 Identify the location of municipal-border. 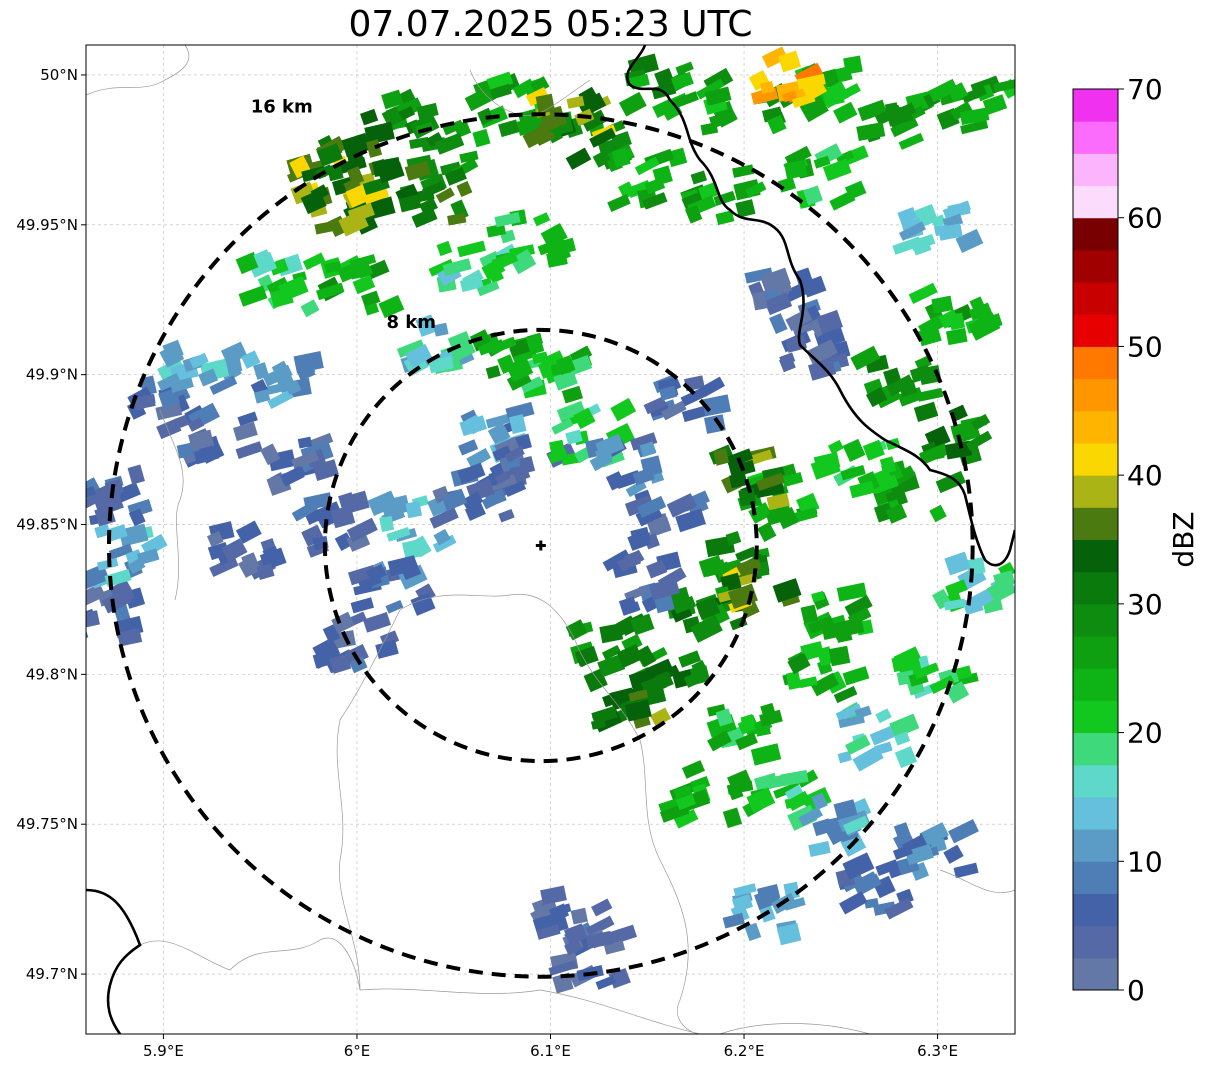
(138, 70).